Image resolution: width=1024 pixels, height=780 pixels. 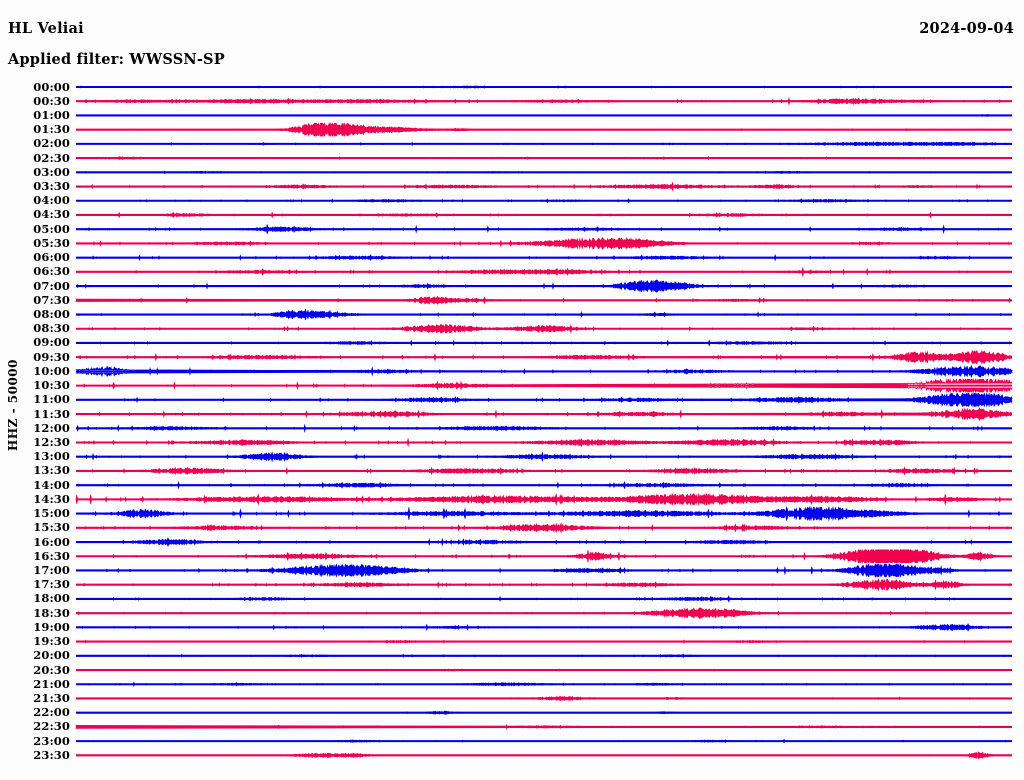 What do you see at coordinates (51, 427) in the screenshot?
I see `time-tick-1200: 12:00` at bounding box center [51, 427].